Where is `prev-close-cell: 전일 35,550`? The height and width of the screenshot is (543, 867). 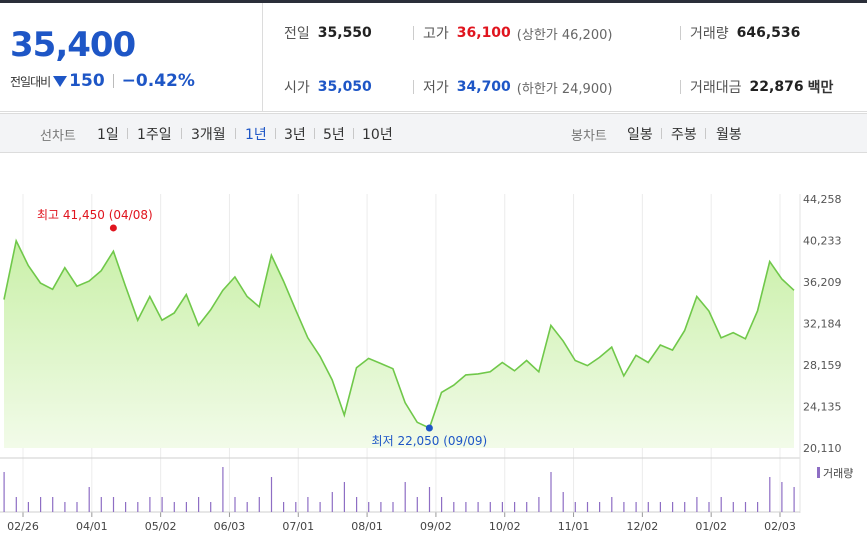 prev-close-cell: 전일 35,550 is located at coordinates (328, 33).